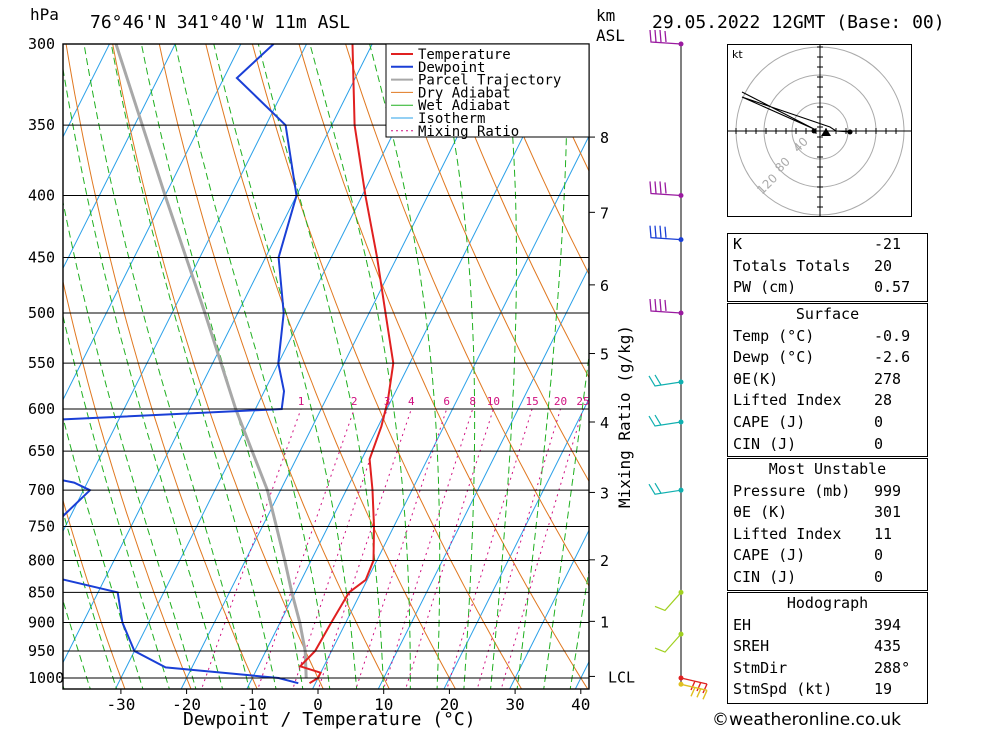 This screenshot has height=733, width=1000. Describe the element at coordinates (827, 245) in the screenshot. I see `table-row: K -21` at that location.